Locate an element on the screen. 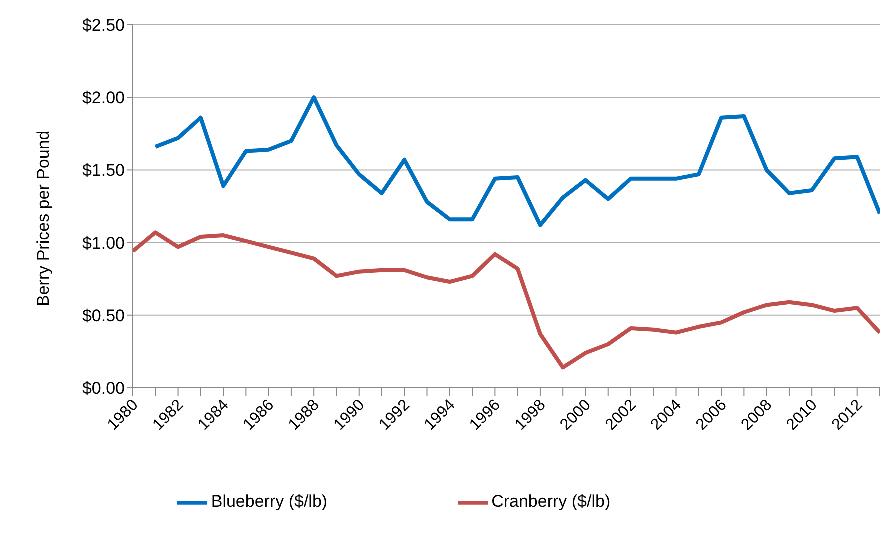 The height and width of the screenshot is (533, 888). legend-label: Cranberry ($/lb) is located at coordinates (551, 502).